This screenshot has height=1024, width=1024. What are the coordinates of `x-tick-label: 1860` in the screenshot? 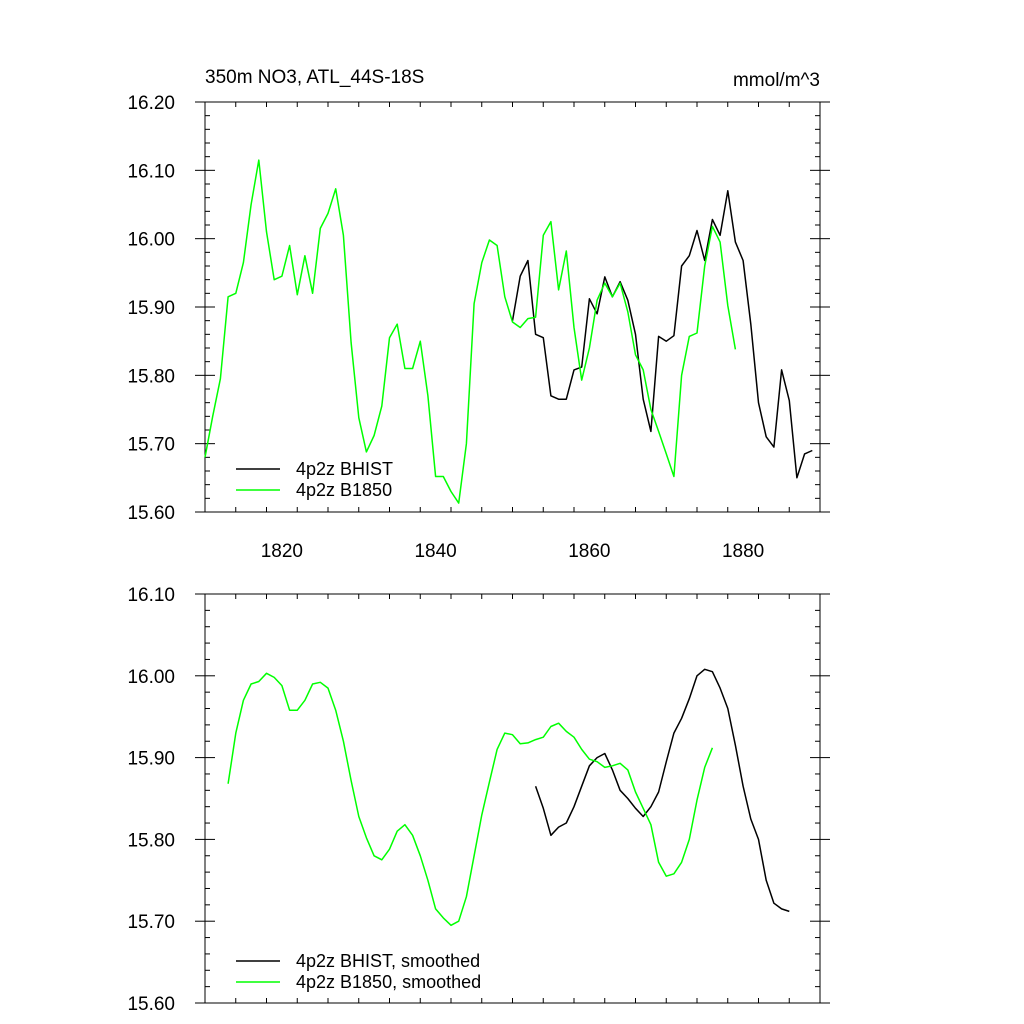 It's located at (589, 551).